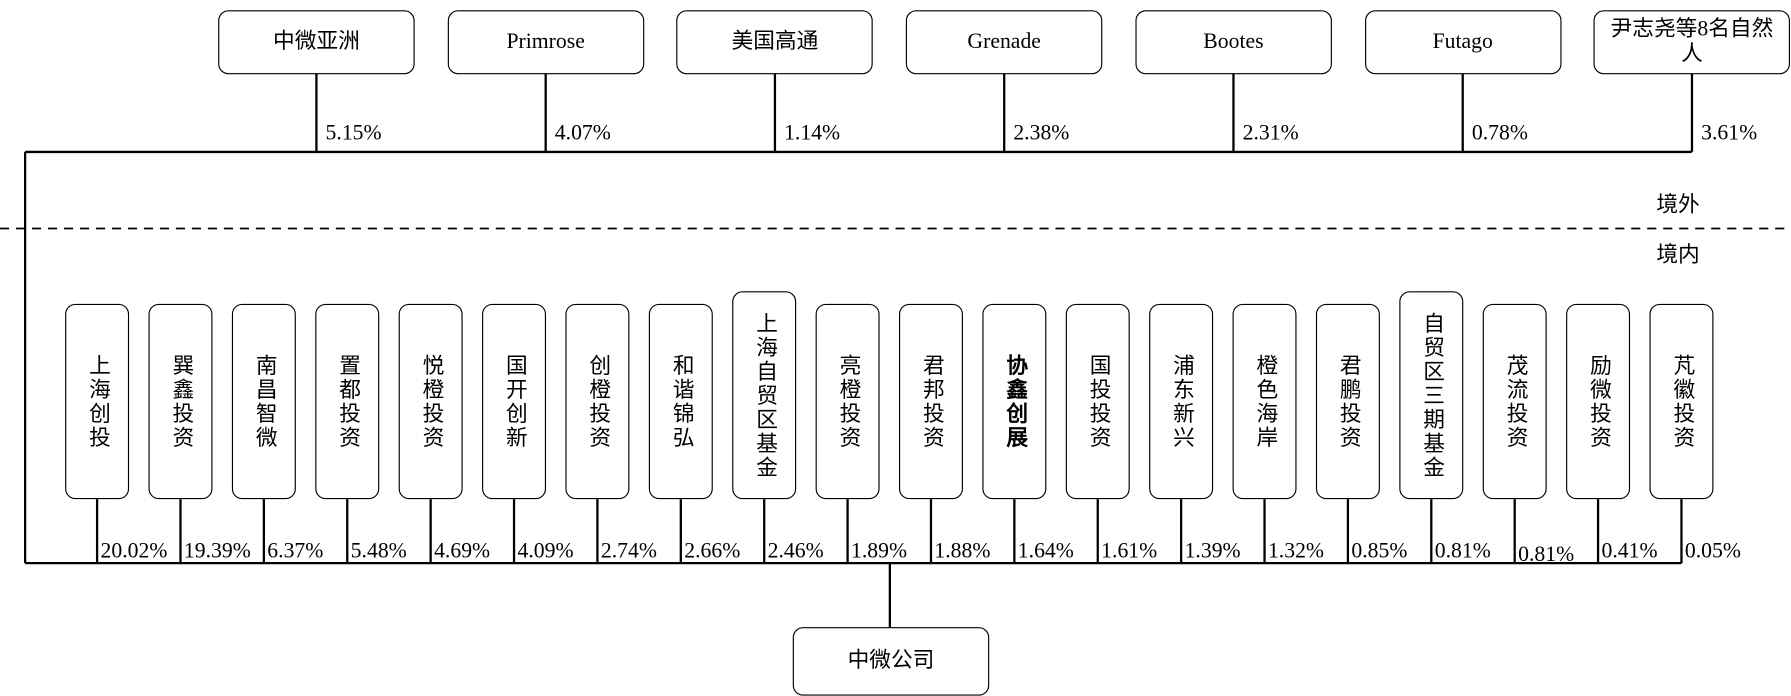 The height and width of the screenshot is (696, 1791). Describe the element at coordinates (514, 401) in the screenshot. I see `shareholder-box: 国开创新` at that location.